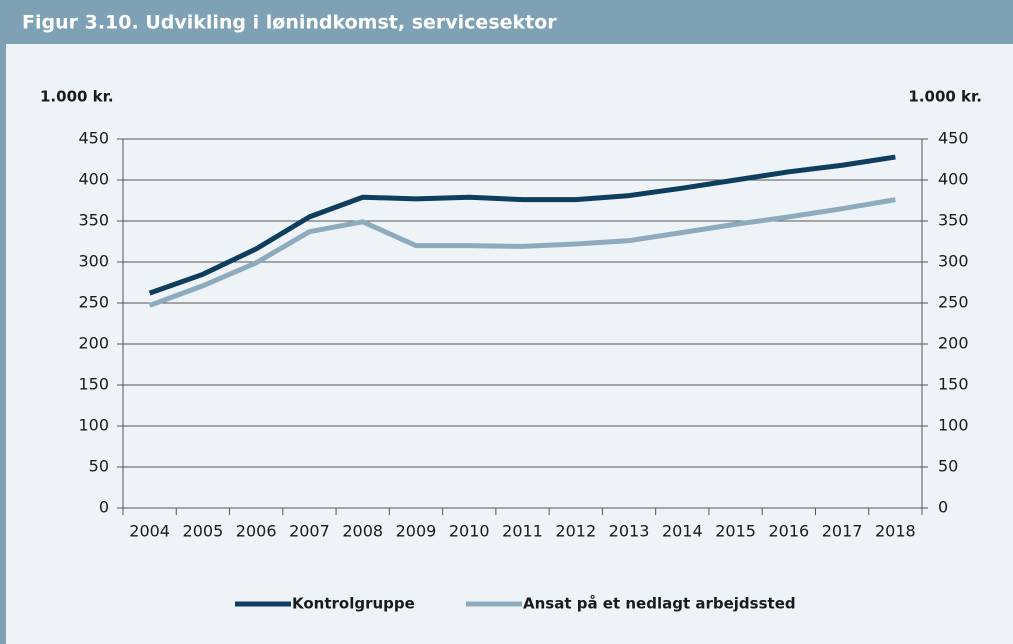  Describe the element at coordinates (469, 531) in the screenshot. I see `x-tick-label: 2010` at that location.